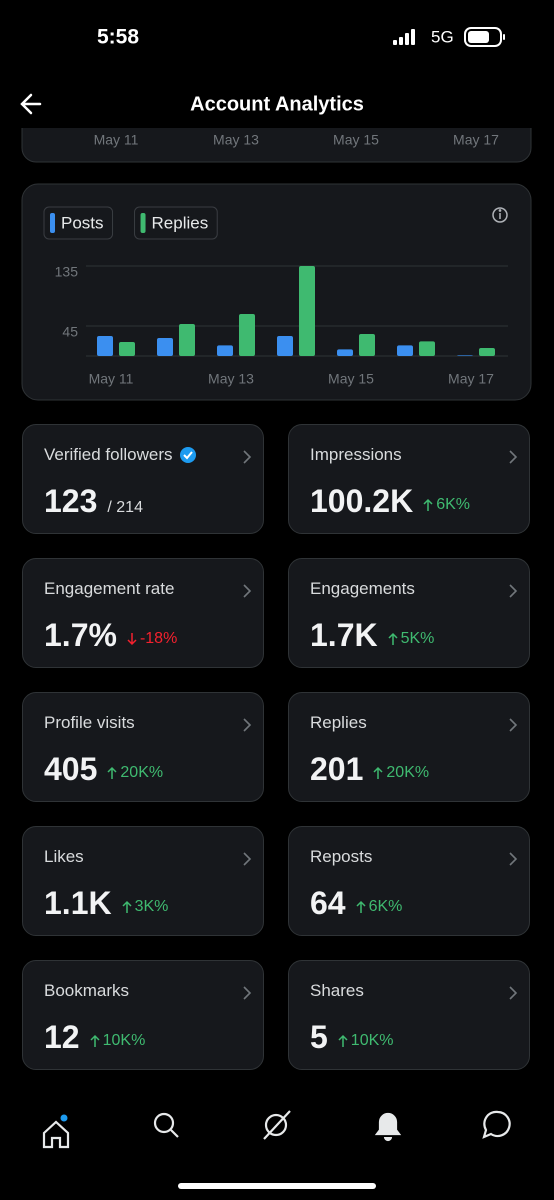 The width and height of the screenshot is (554, 1200). What do you see at coordinates (236, 140) in the screenshot?
I see `x-tick-label: May 13` at bounding box center [236, 140].